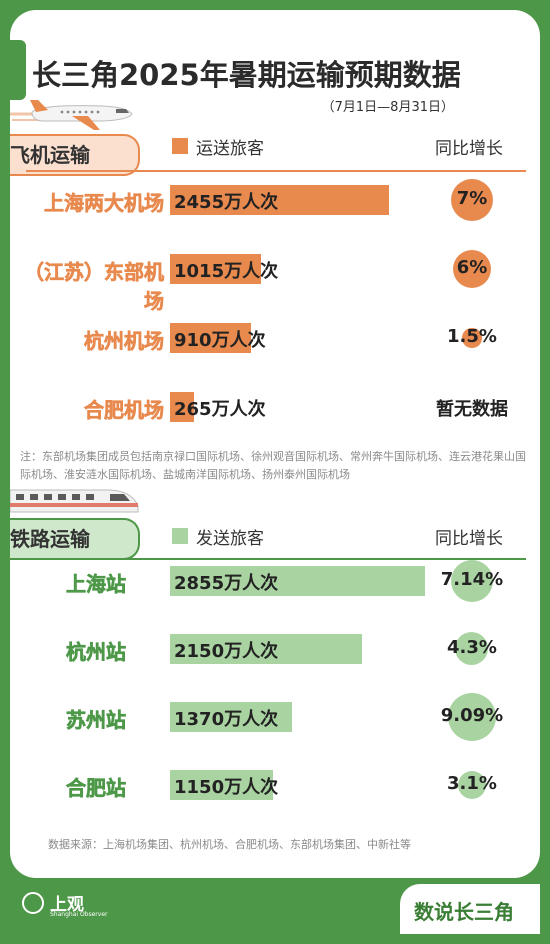 This screenshot has width=550, height=944. What do you see at coordinates (74, 501) in the screenshot?
I see `train-icon` at bounding box center [74, 501].